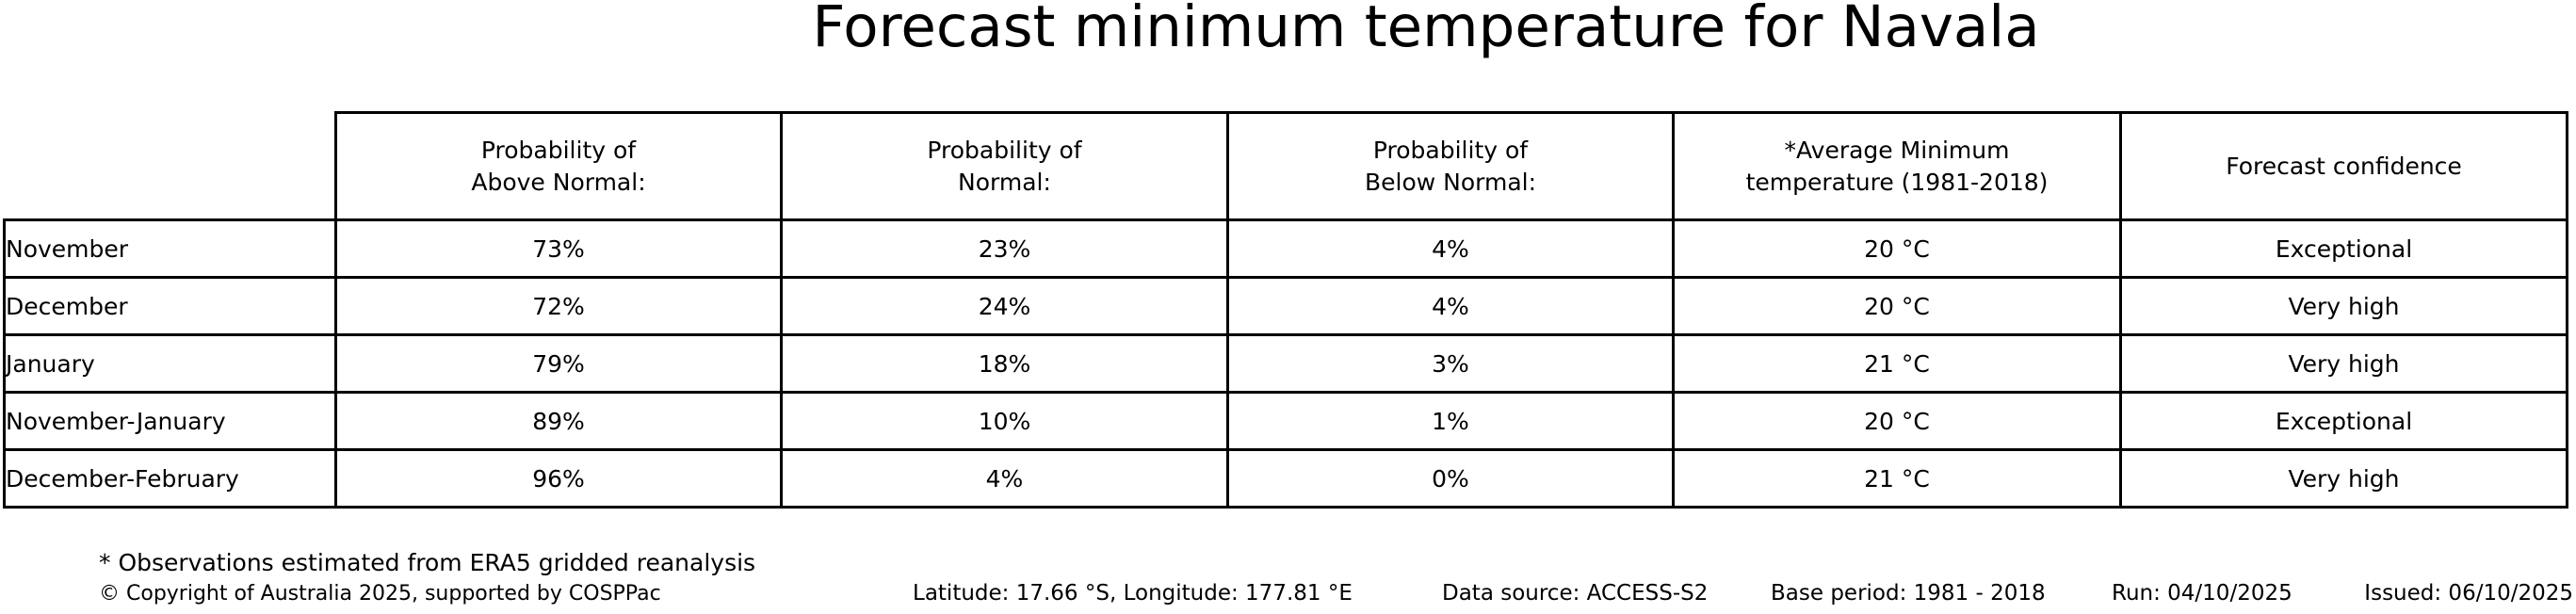 This screenshot has width=2576, height=614. What do you see at coordinates (1133, 593) in the screenshot?
I see `location-text: Latitude: 17.66 °S, Longitude: 177.81 °E` at bounding box center [1133, 593].